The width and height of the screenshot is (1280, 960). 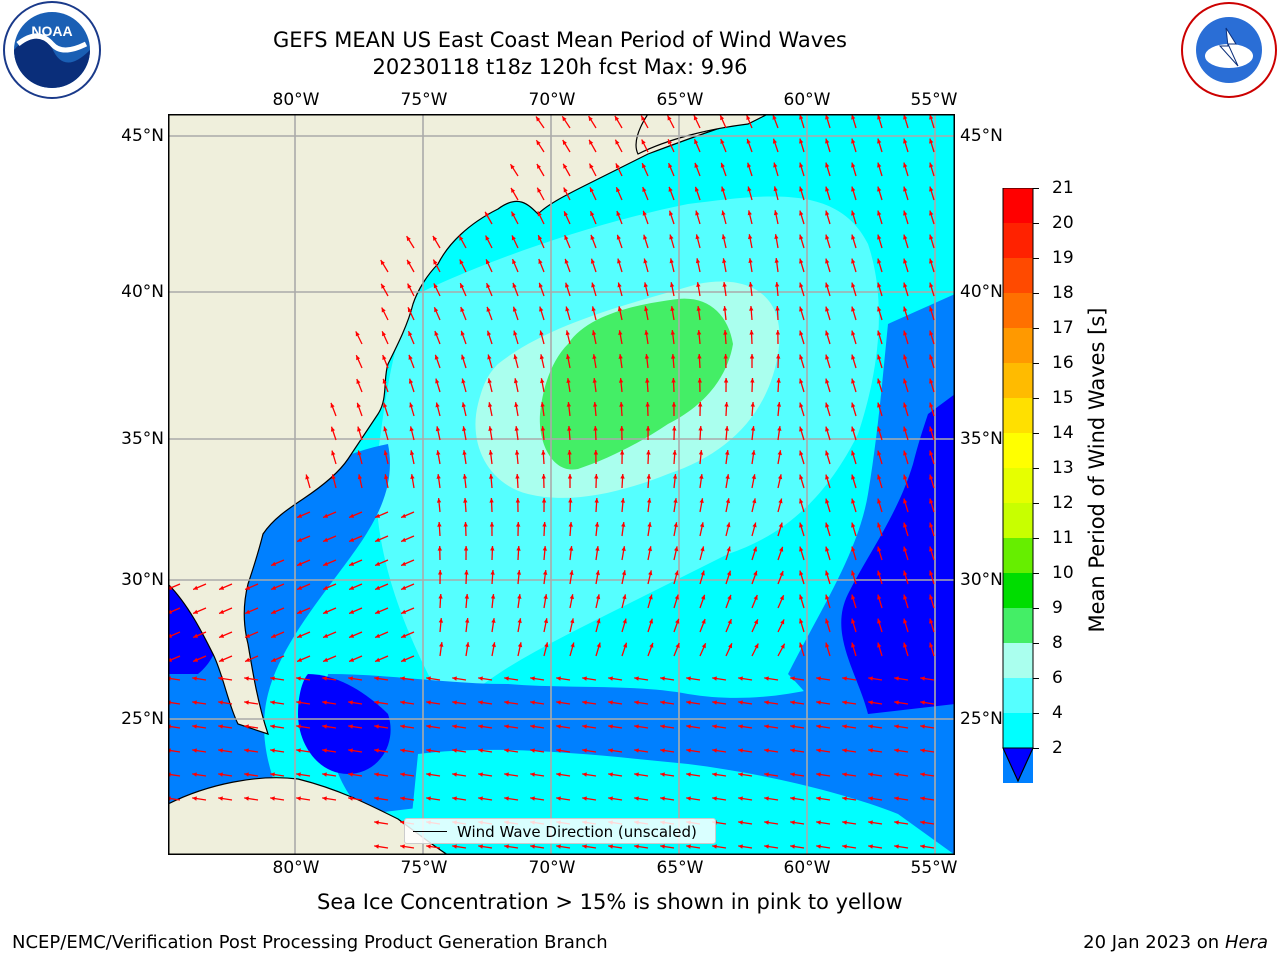 I want to click on noaa-logo: NOAA, so click(x=52, y=50).